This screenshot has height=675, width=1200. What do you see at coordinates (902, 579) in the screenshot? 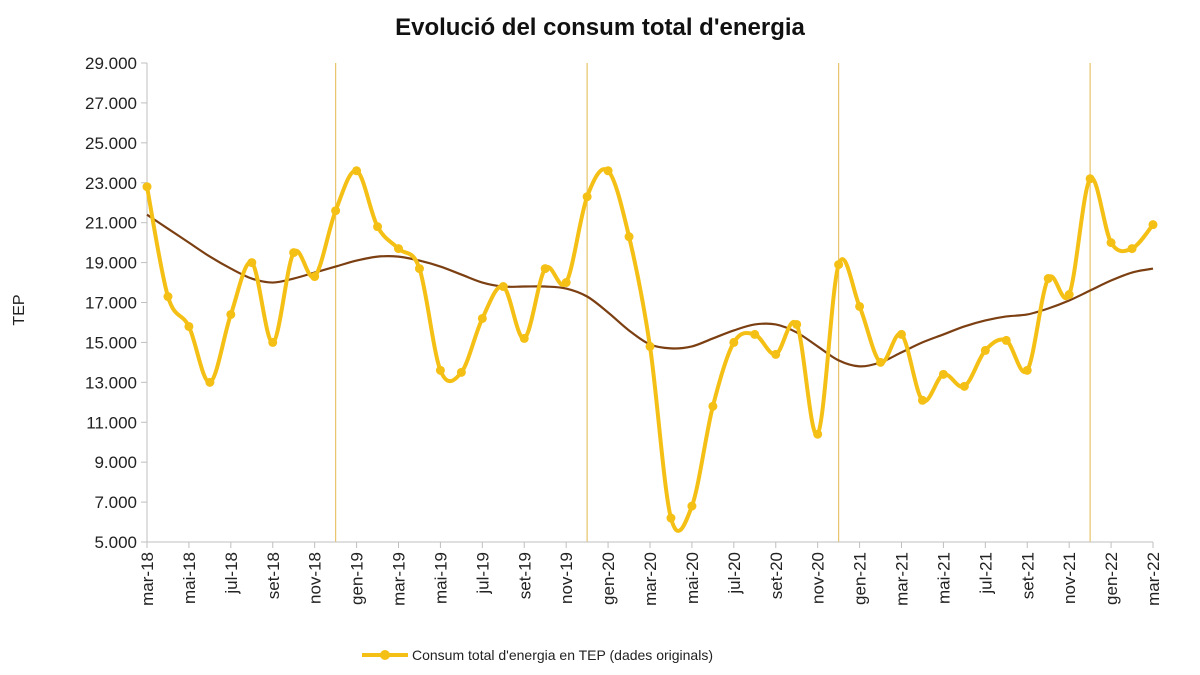
I see `x-tick-label: mar-21` at bounding box center [902, 579].